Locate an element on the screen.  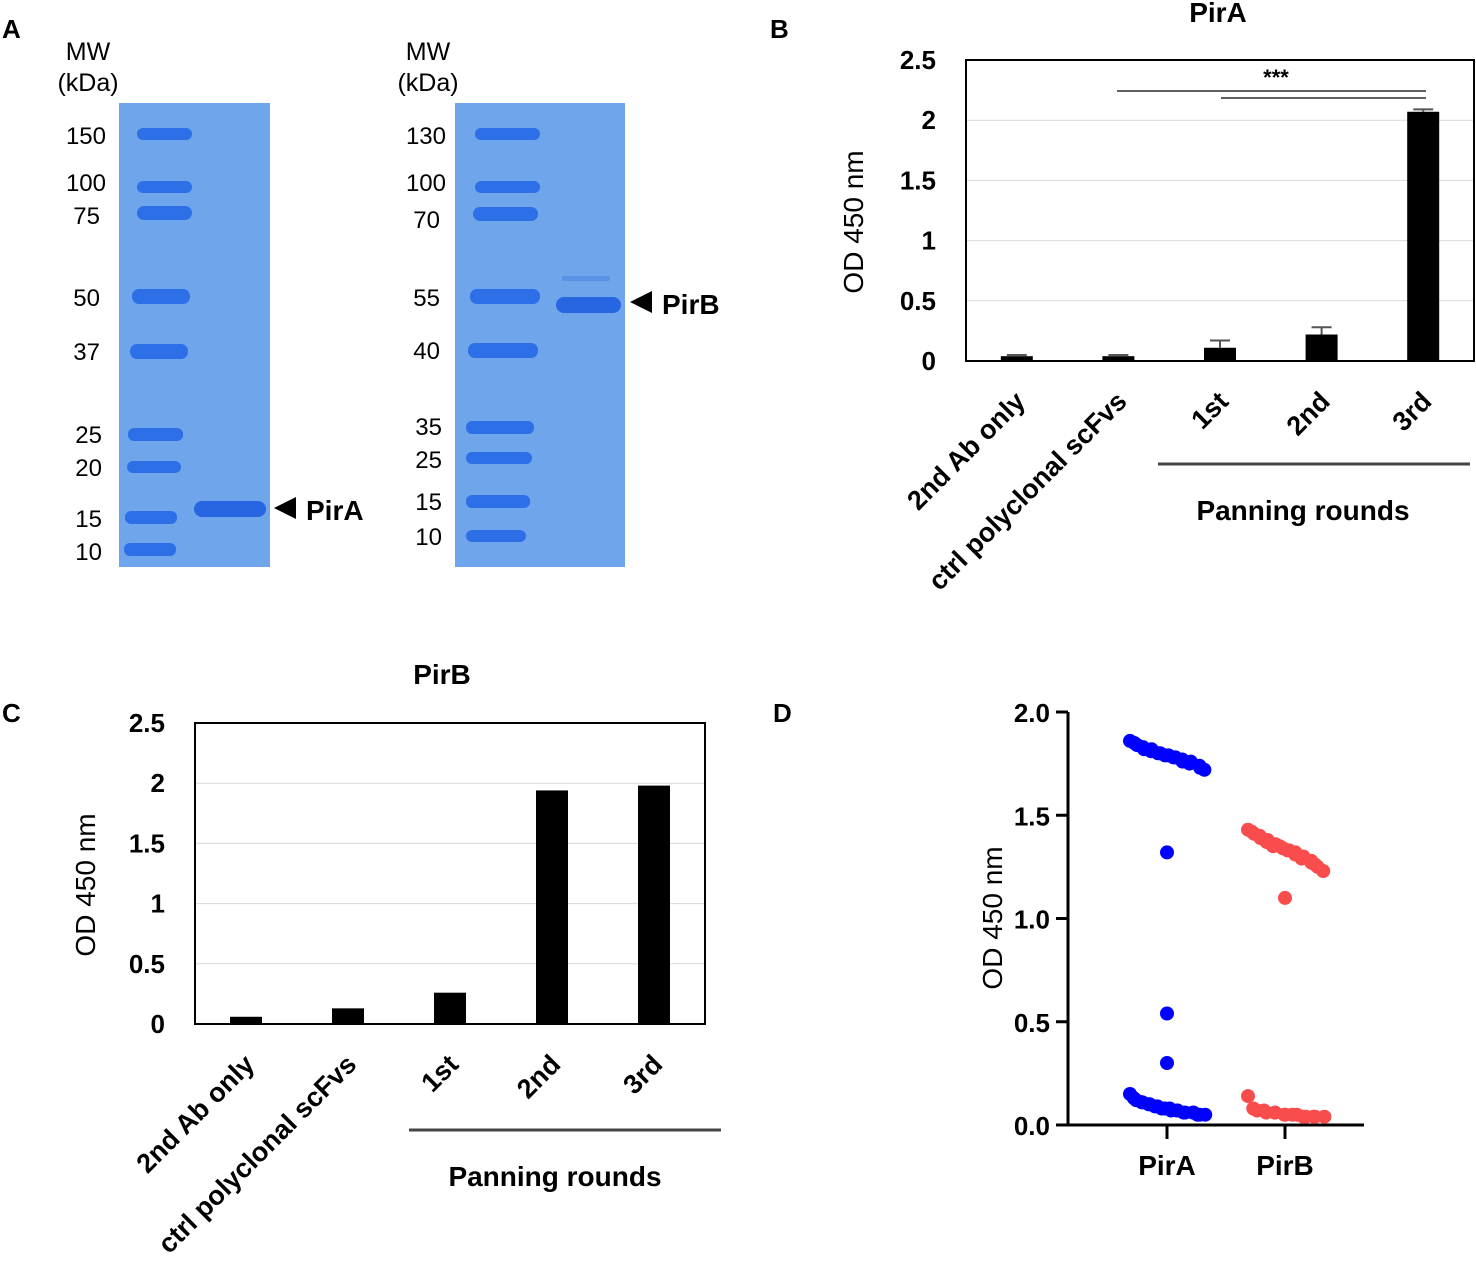
chart-b-ytick-label: 1 is located at coordinates (929, 241).